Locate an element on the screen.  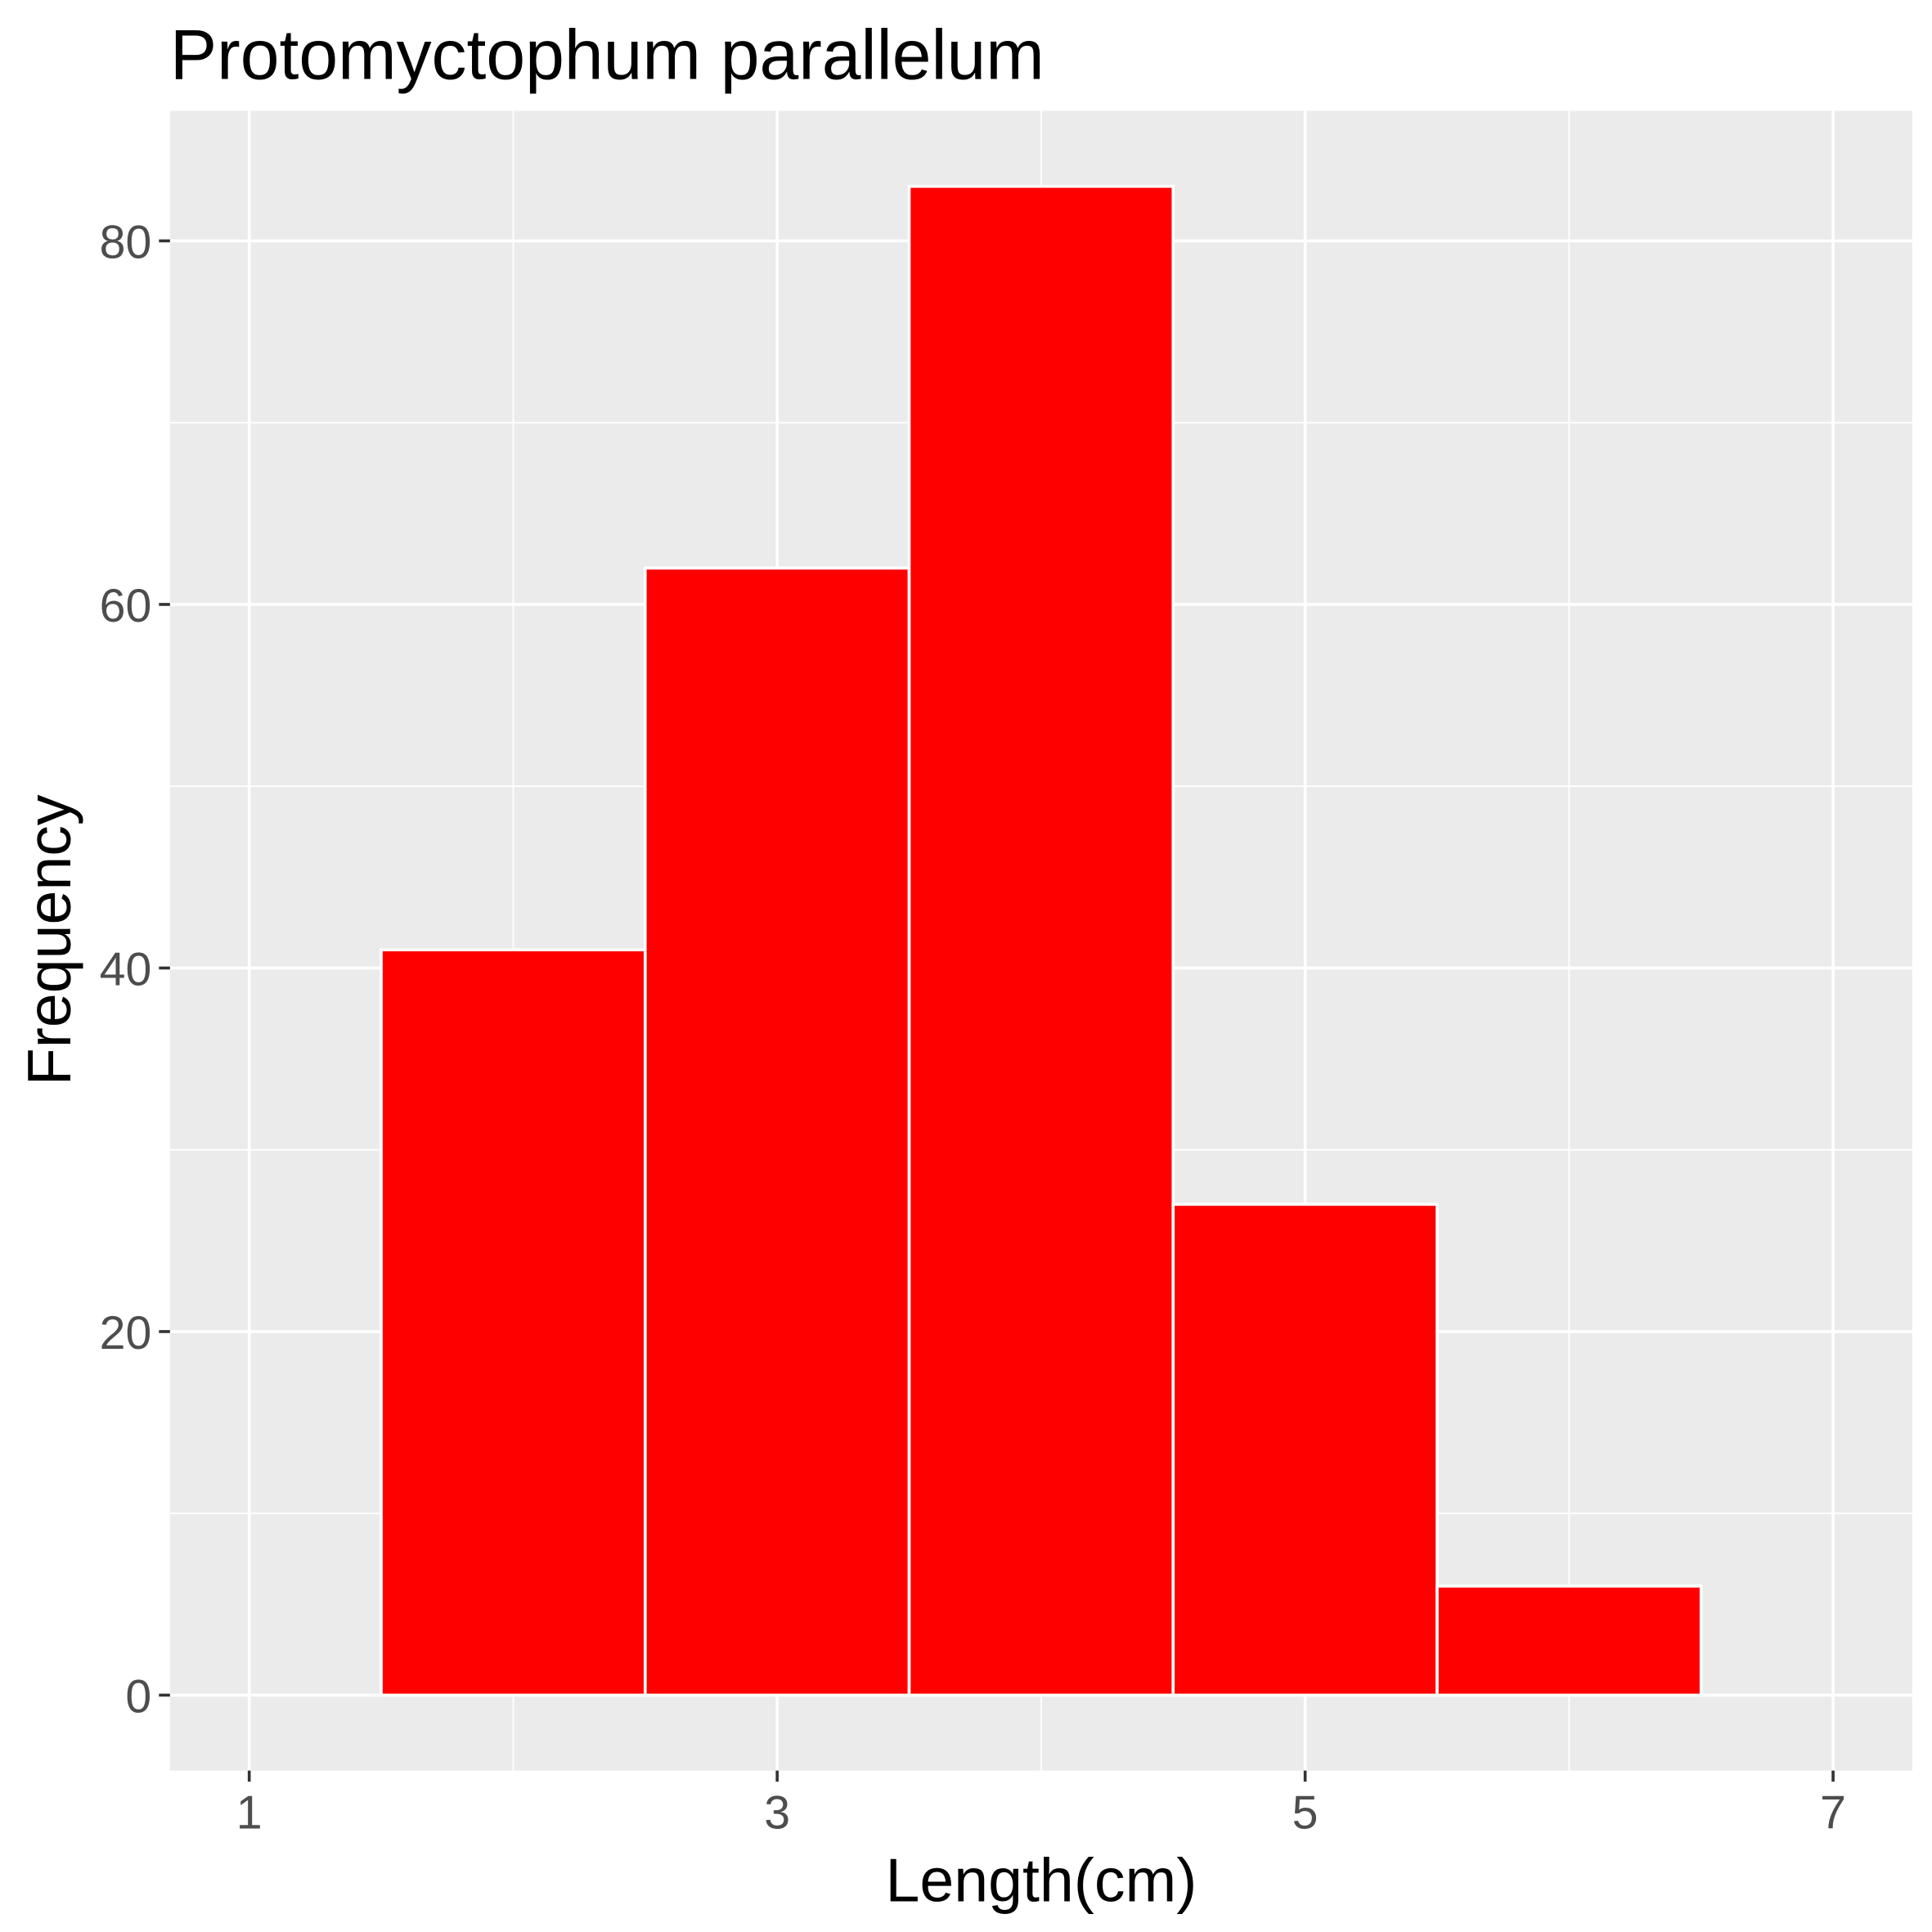
y-tick-label: 20 is located at coordinates (126, 1333).